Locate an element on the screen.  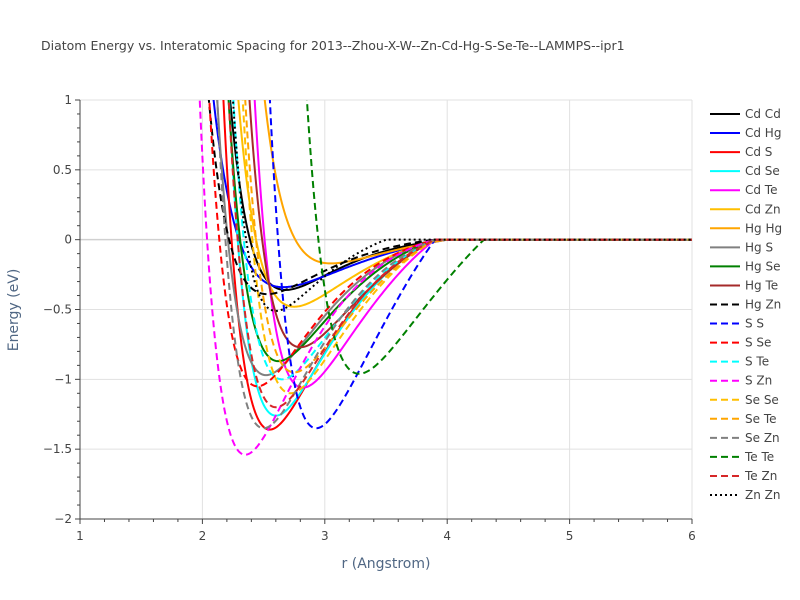
legend-item: Hg S is located at coordinates (741, 247).